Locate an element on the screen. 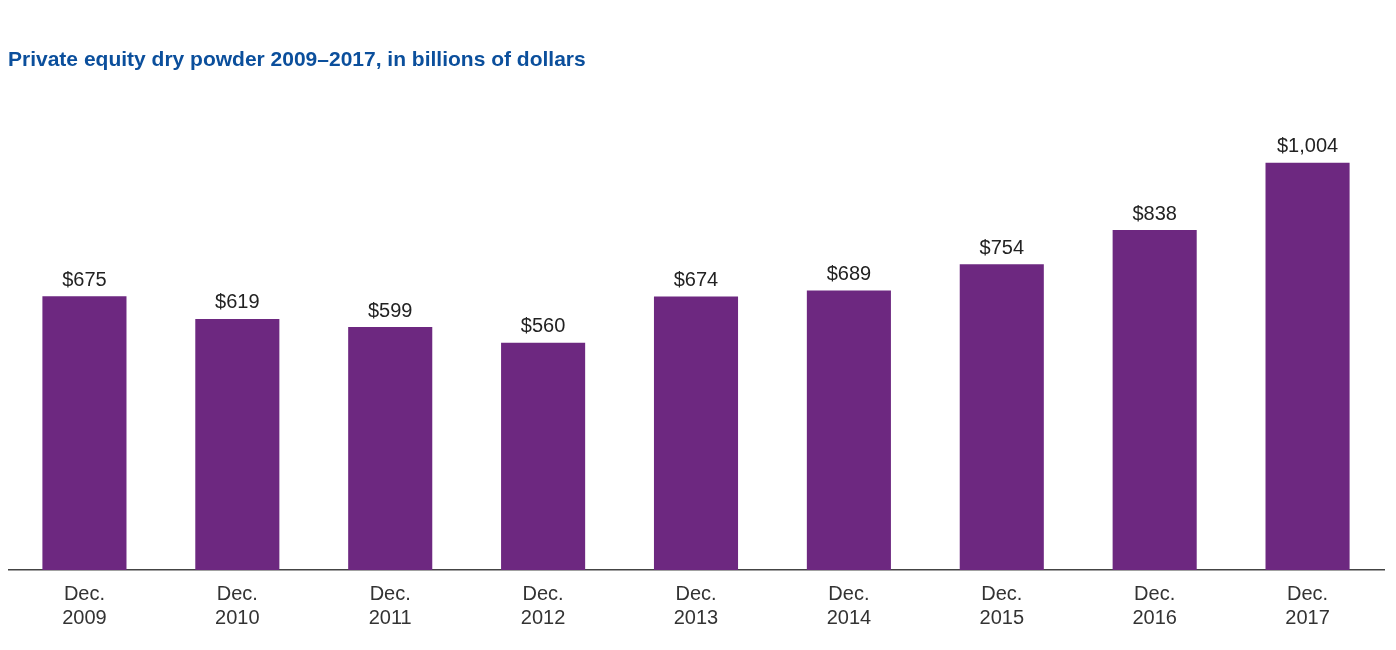 This screenshot has width=1396, height=650. x-tick-label: Dec. 2016 is located at coordinates (1154, 604).